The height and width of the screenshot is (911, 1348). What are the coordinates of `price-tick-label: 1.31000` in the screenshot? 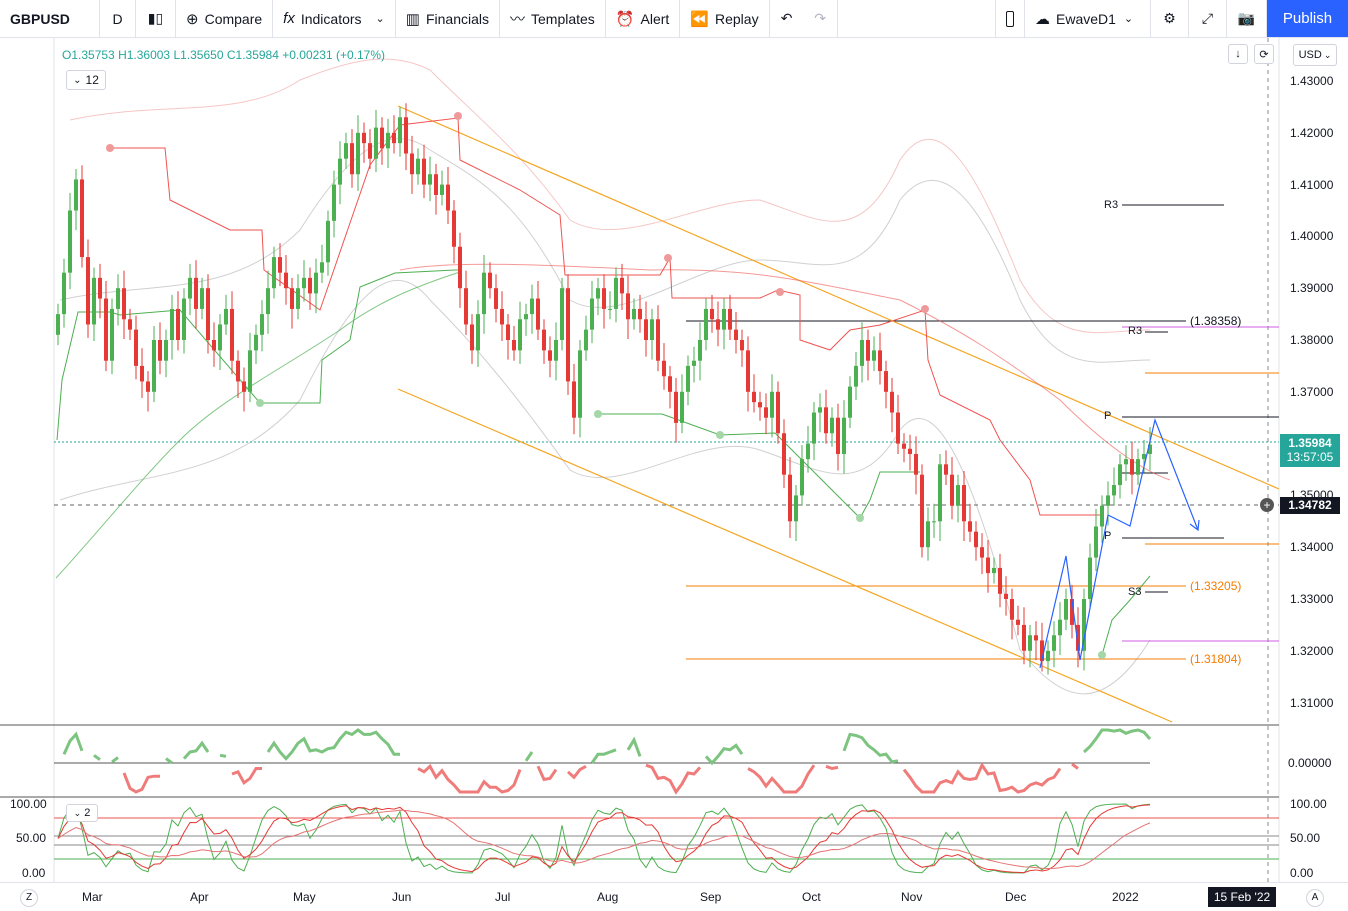 It's located at (1312, 702).